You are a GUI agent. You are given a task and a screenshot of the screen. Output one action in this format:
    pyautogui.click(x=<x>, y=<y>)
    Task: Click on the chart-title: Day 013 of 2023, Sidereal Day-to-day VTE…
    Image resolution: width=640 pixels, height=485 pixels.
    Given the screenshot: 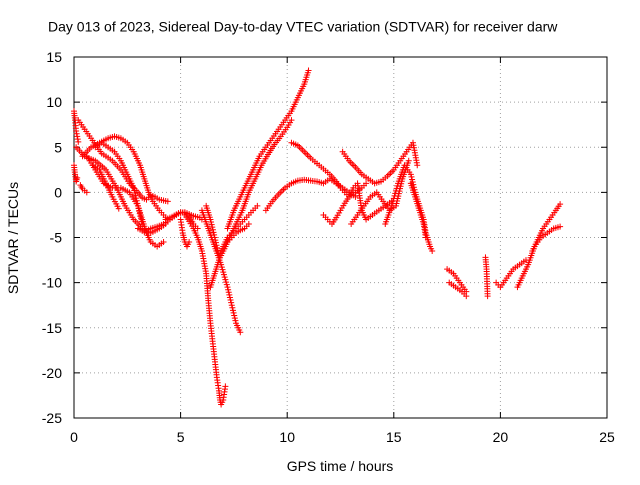 What is the action you would take?
    pyautogui.click(x=303, y=27)
    